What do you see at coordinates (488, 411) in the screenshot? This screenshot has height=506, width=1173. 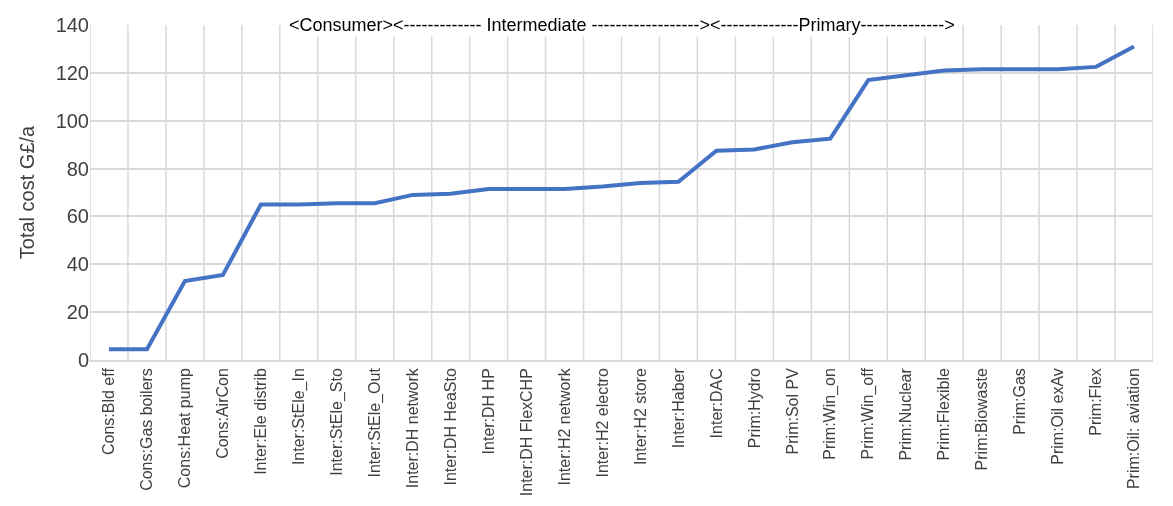 I see `x-tick-label: Inter:DH HP` at bounding box center [488, 411].